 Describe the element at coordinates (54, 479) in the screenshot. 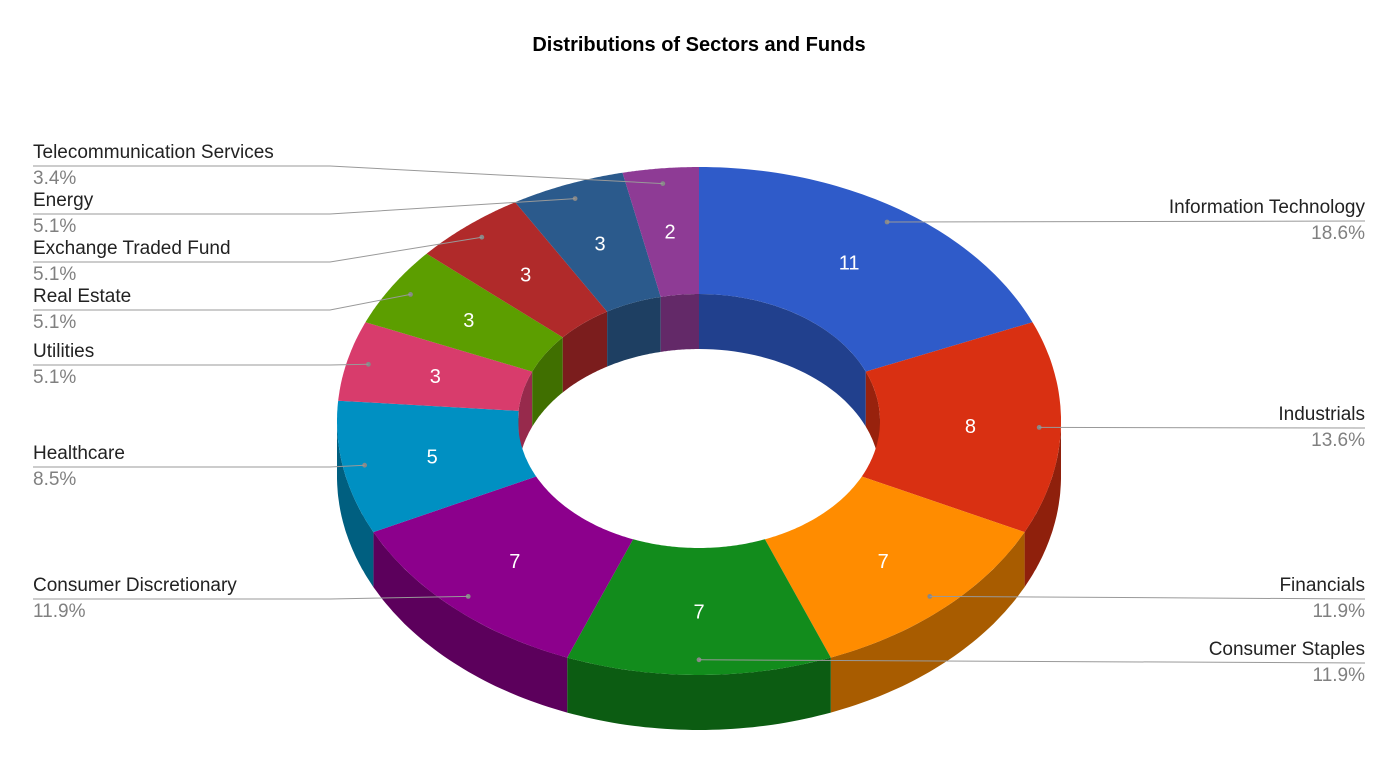

I see `percent-healthcare: 8.5%` at that location.